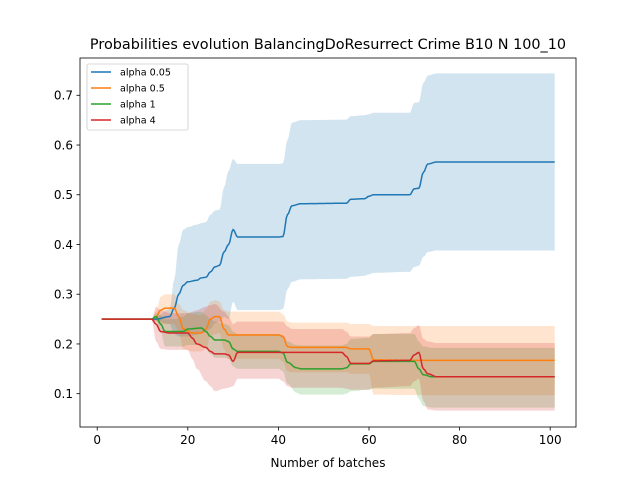  What do you see at coordinates (328, 463) in the screenshot?
I see `x-axis-label: Number of batches` at bounding box center [328, 463].